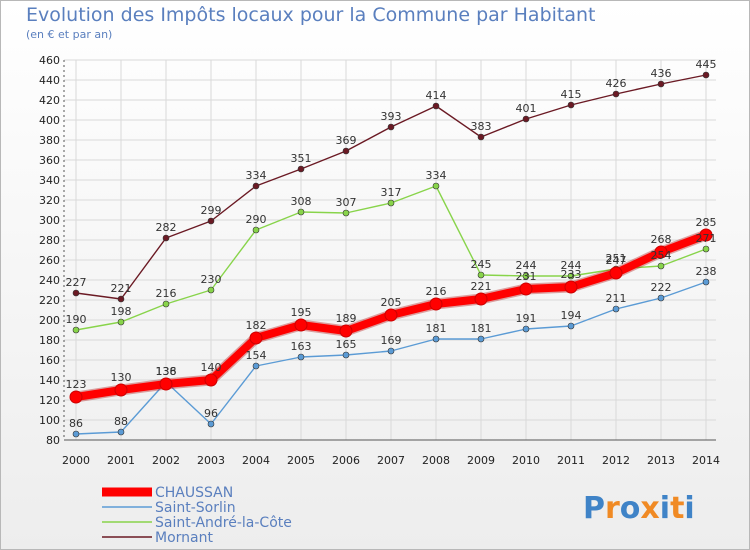  I want to click on y-tick-label-80: 80, so click(53, 440).